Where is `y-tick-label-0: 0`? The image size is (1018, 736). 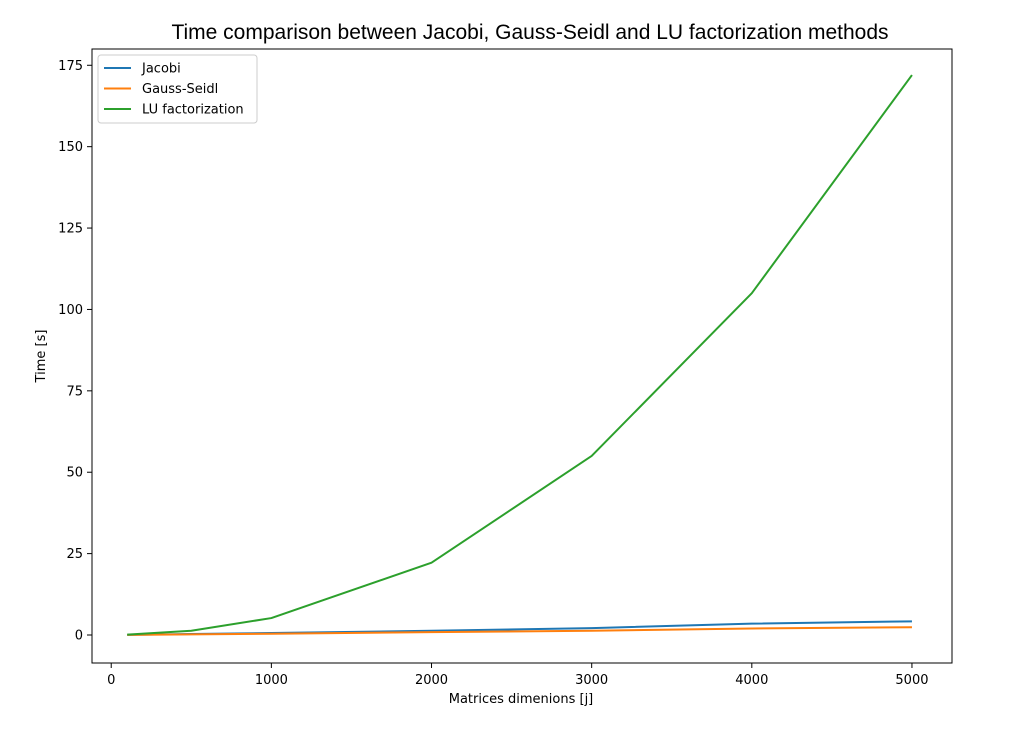
y-tick-label-0: 0 is located at coordinates (79, 636).